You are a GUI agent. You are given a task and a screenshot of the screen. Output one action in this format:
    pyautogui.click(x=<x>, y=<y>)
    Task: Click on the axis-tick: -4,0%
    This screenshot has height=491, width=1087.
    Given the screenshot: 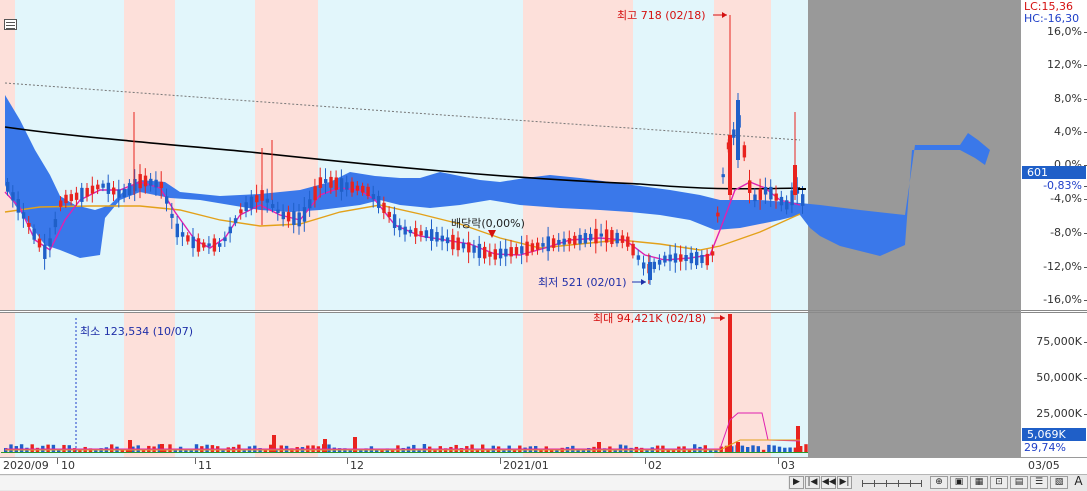 What is the action you would take?
    pyautogui.click(x=1068, y=198)
    